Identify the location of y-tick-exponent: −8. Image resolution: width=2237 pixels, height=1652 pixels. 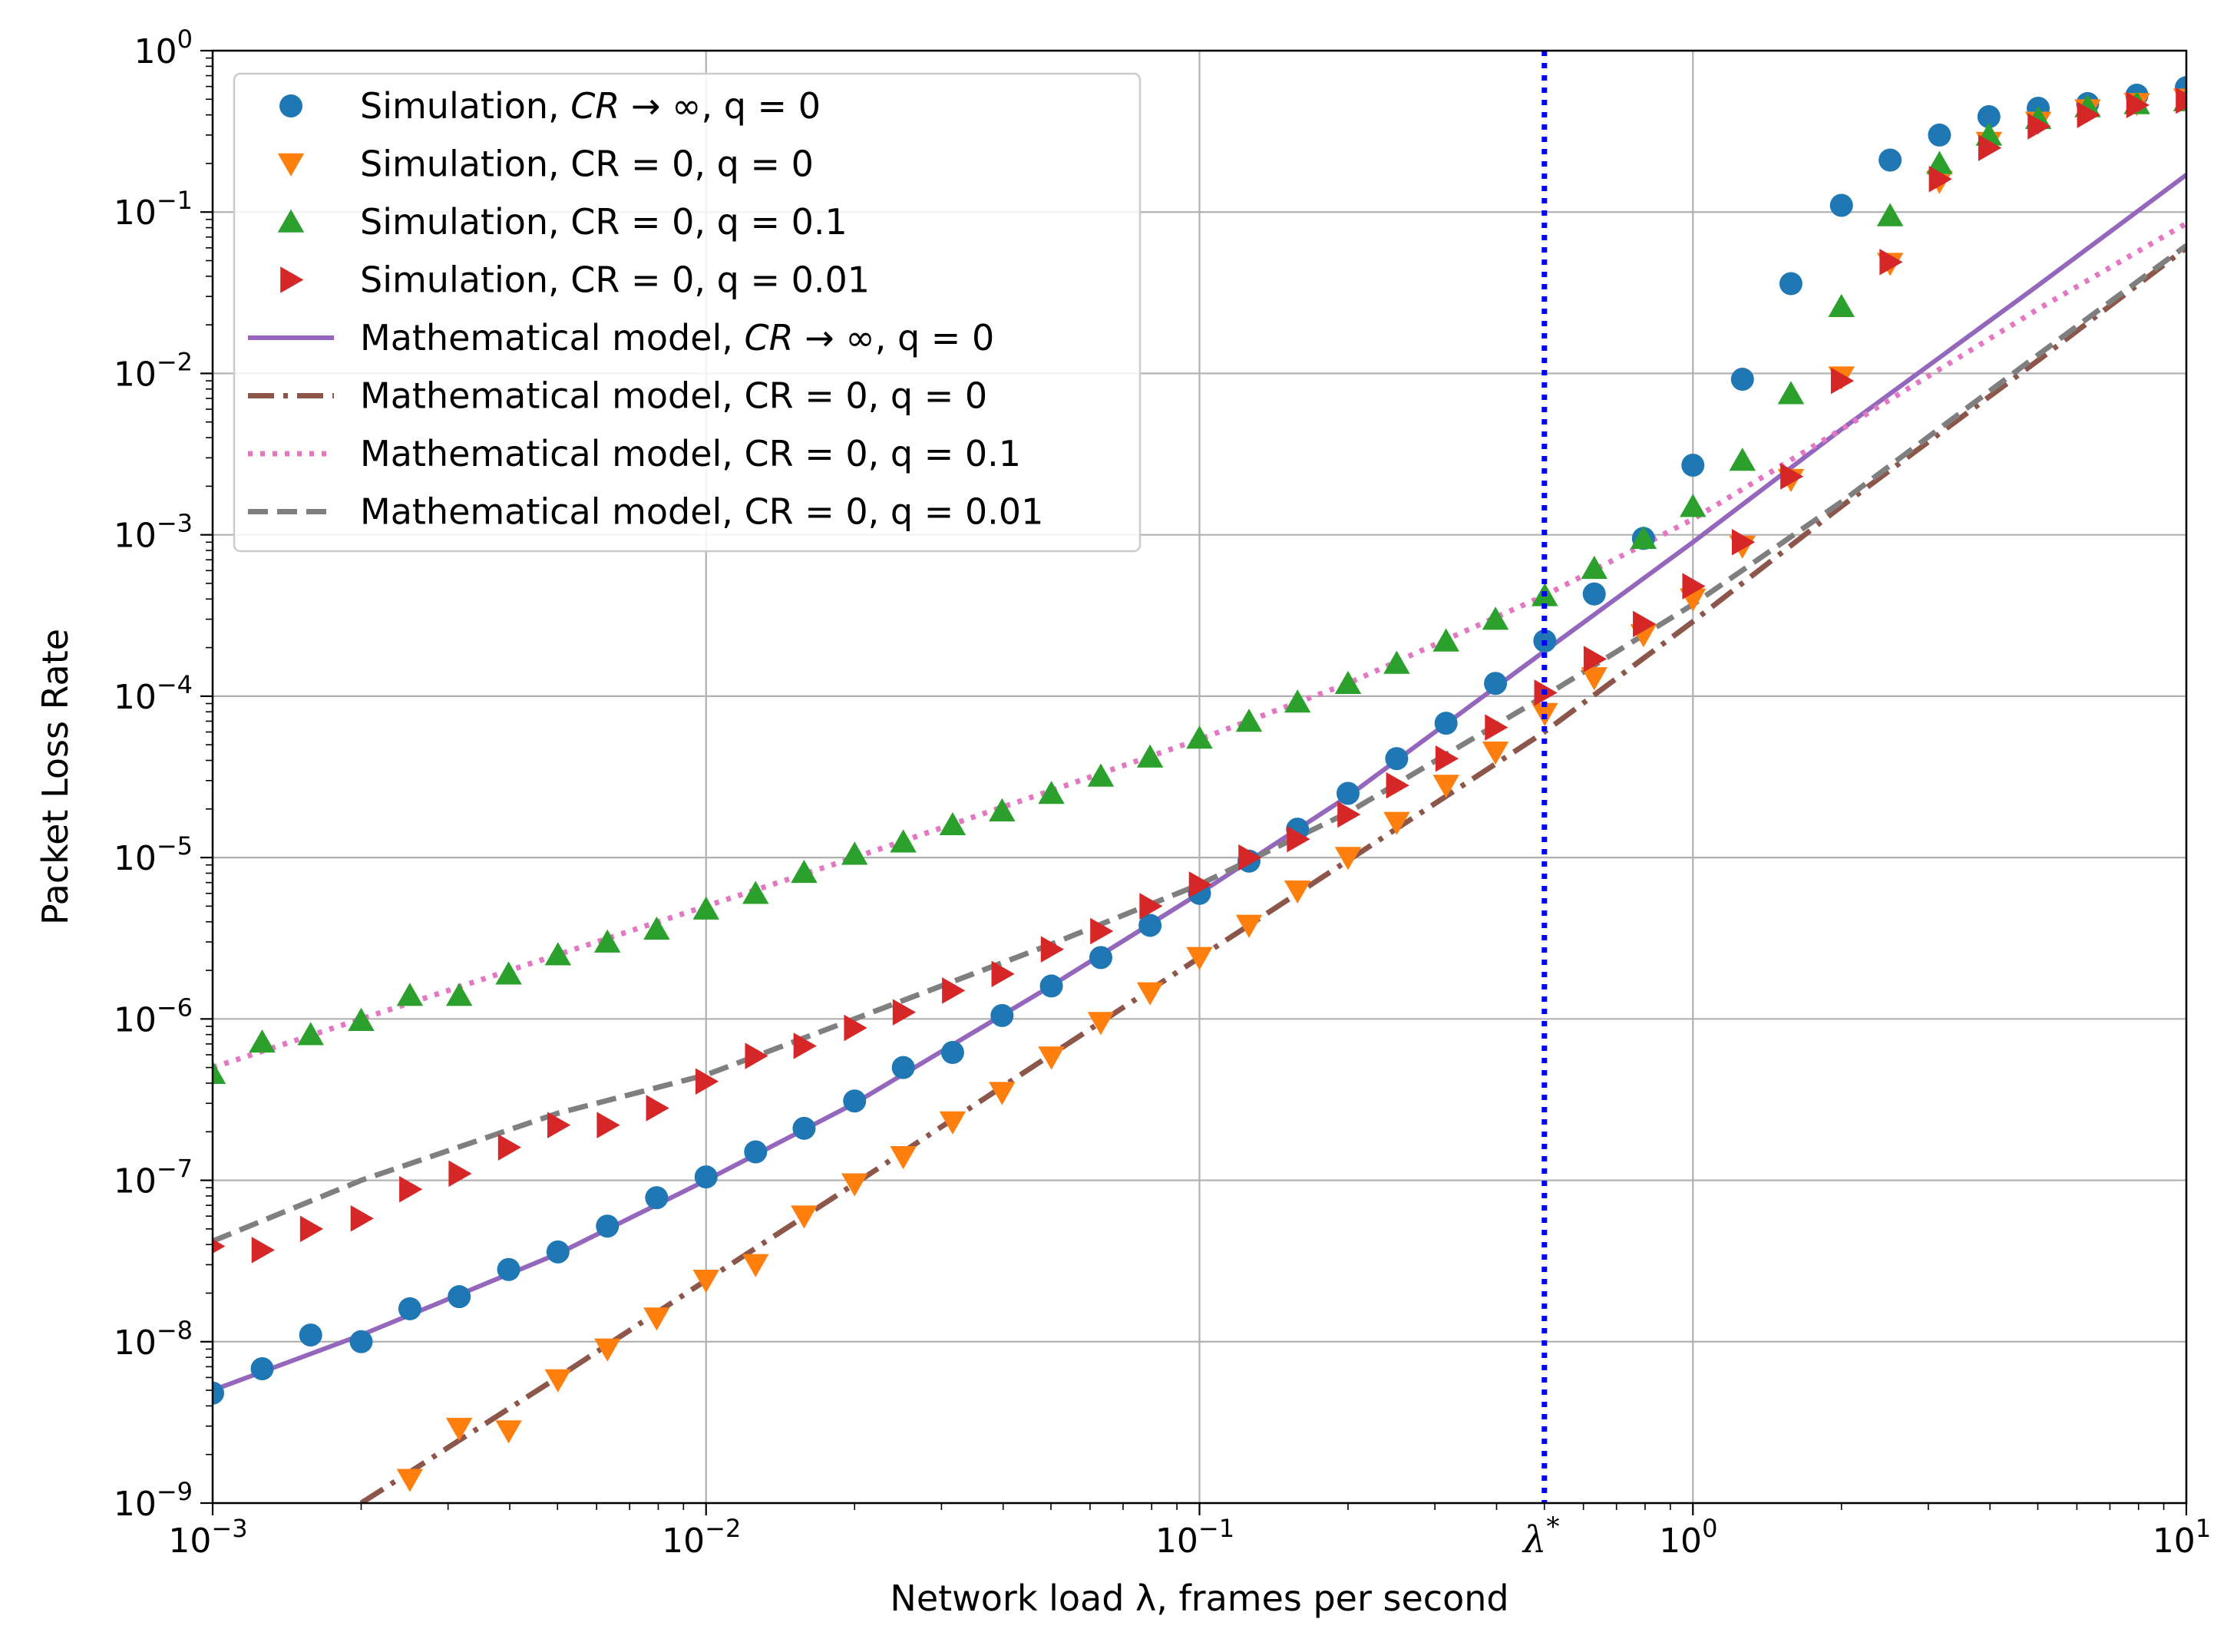
(175, 1330).